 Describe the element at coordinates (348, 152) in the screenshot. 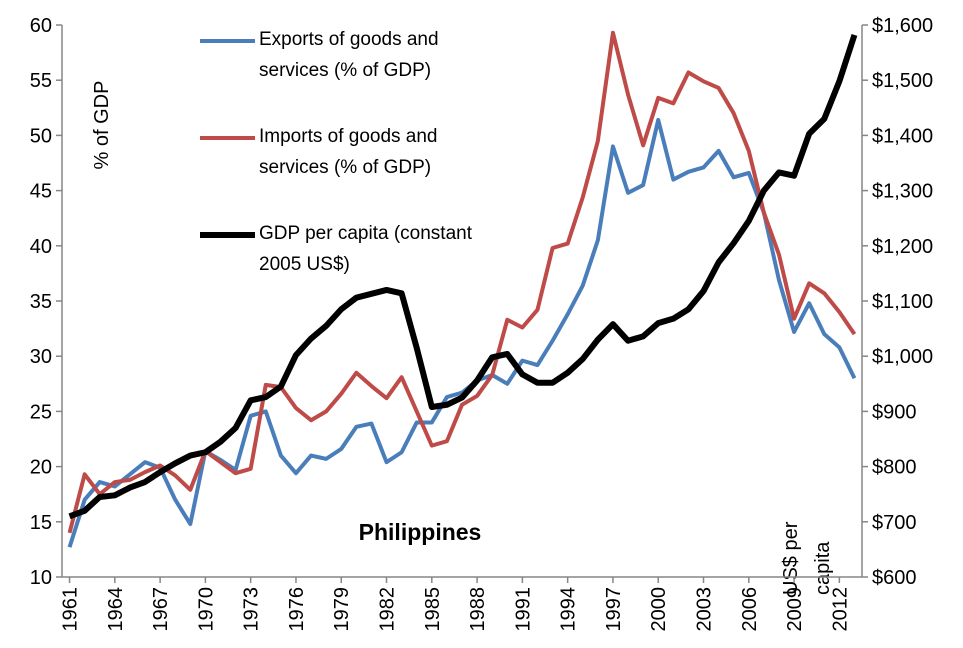

I see `legend-label: Imports of goods and services (% of GDP)` at that location.